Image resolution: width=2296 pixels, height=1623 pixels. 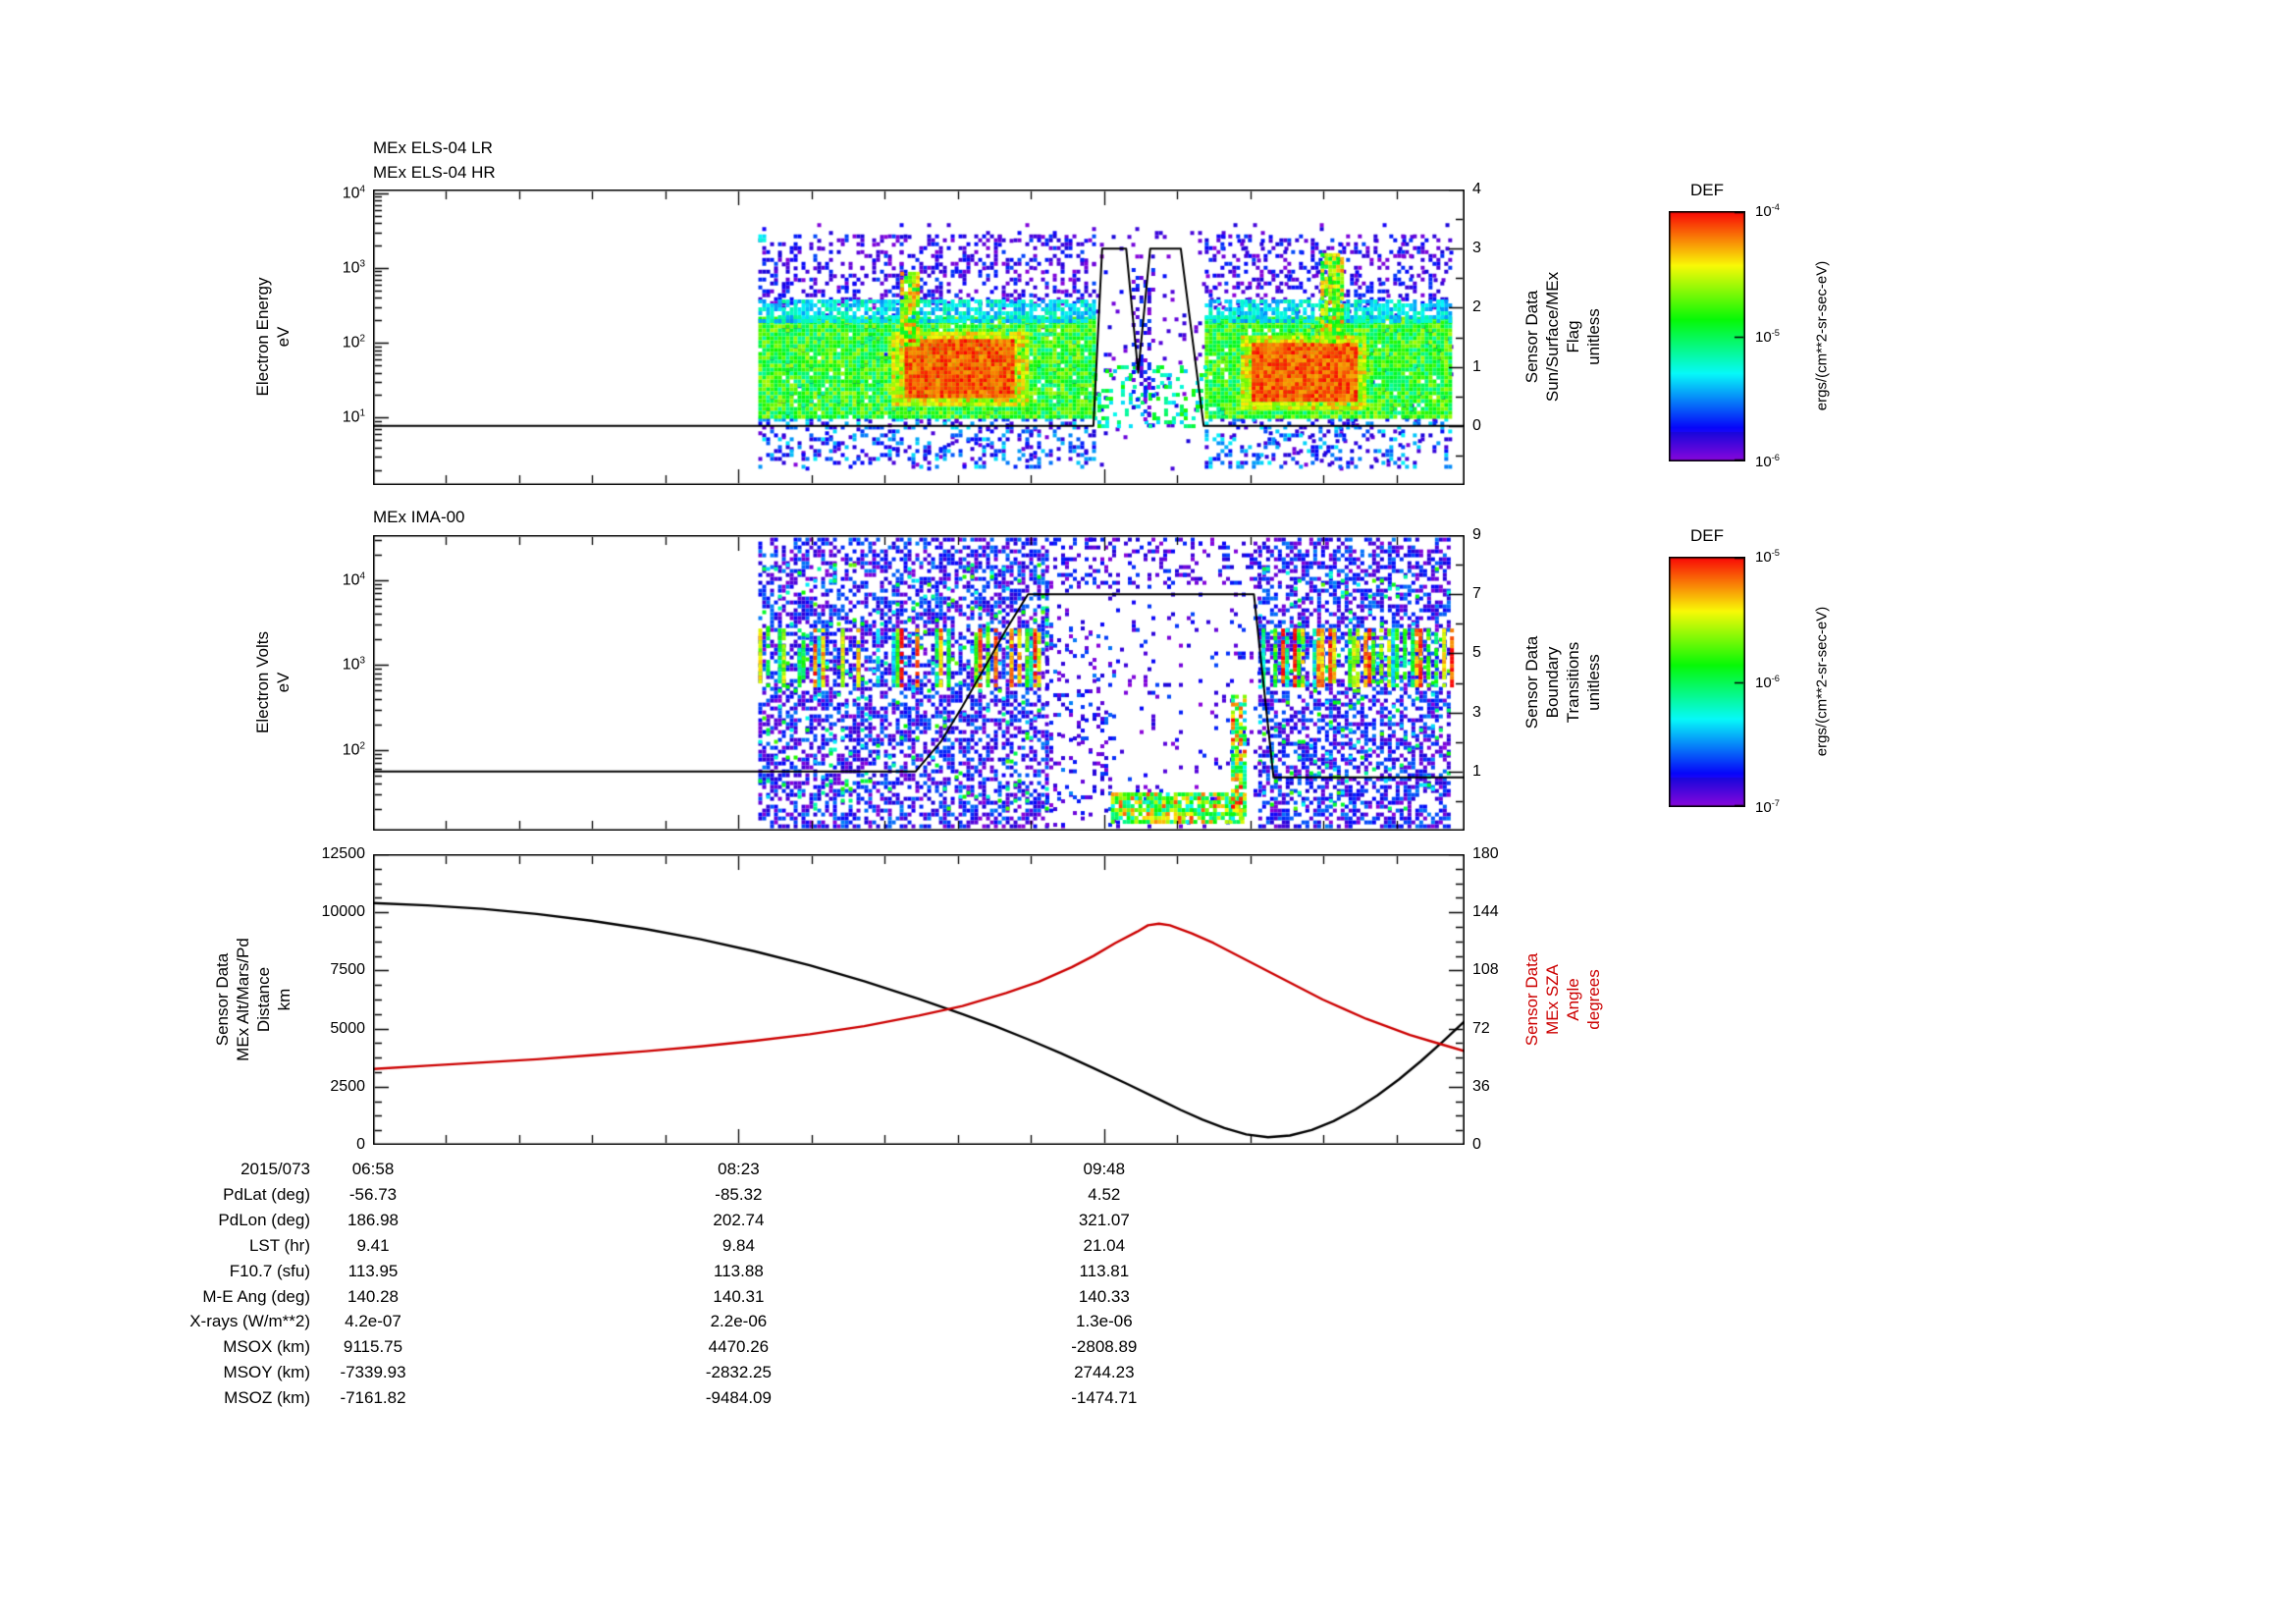 I want to click on table-value: -85.32, so click(x=739, y=1194).